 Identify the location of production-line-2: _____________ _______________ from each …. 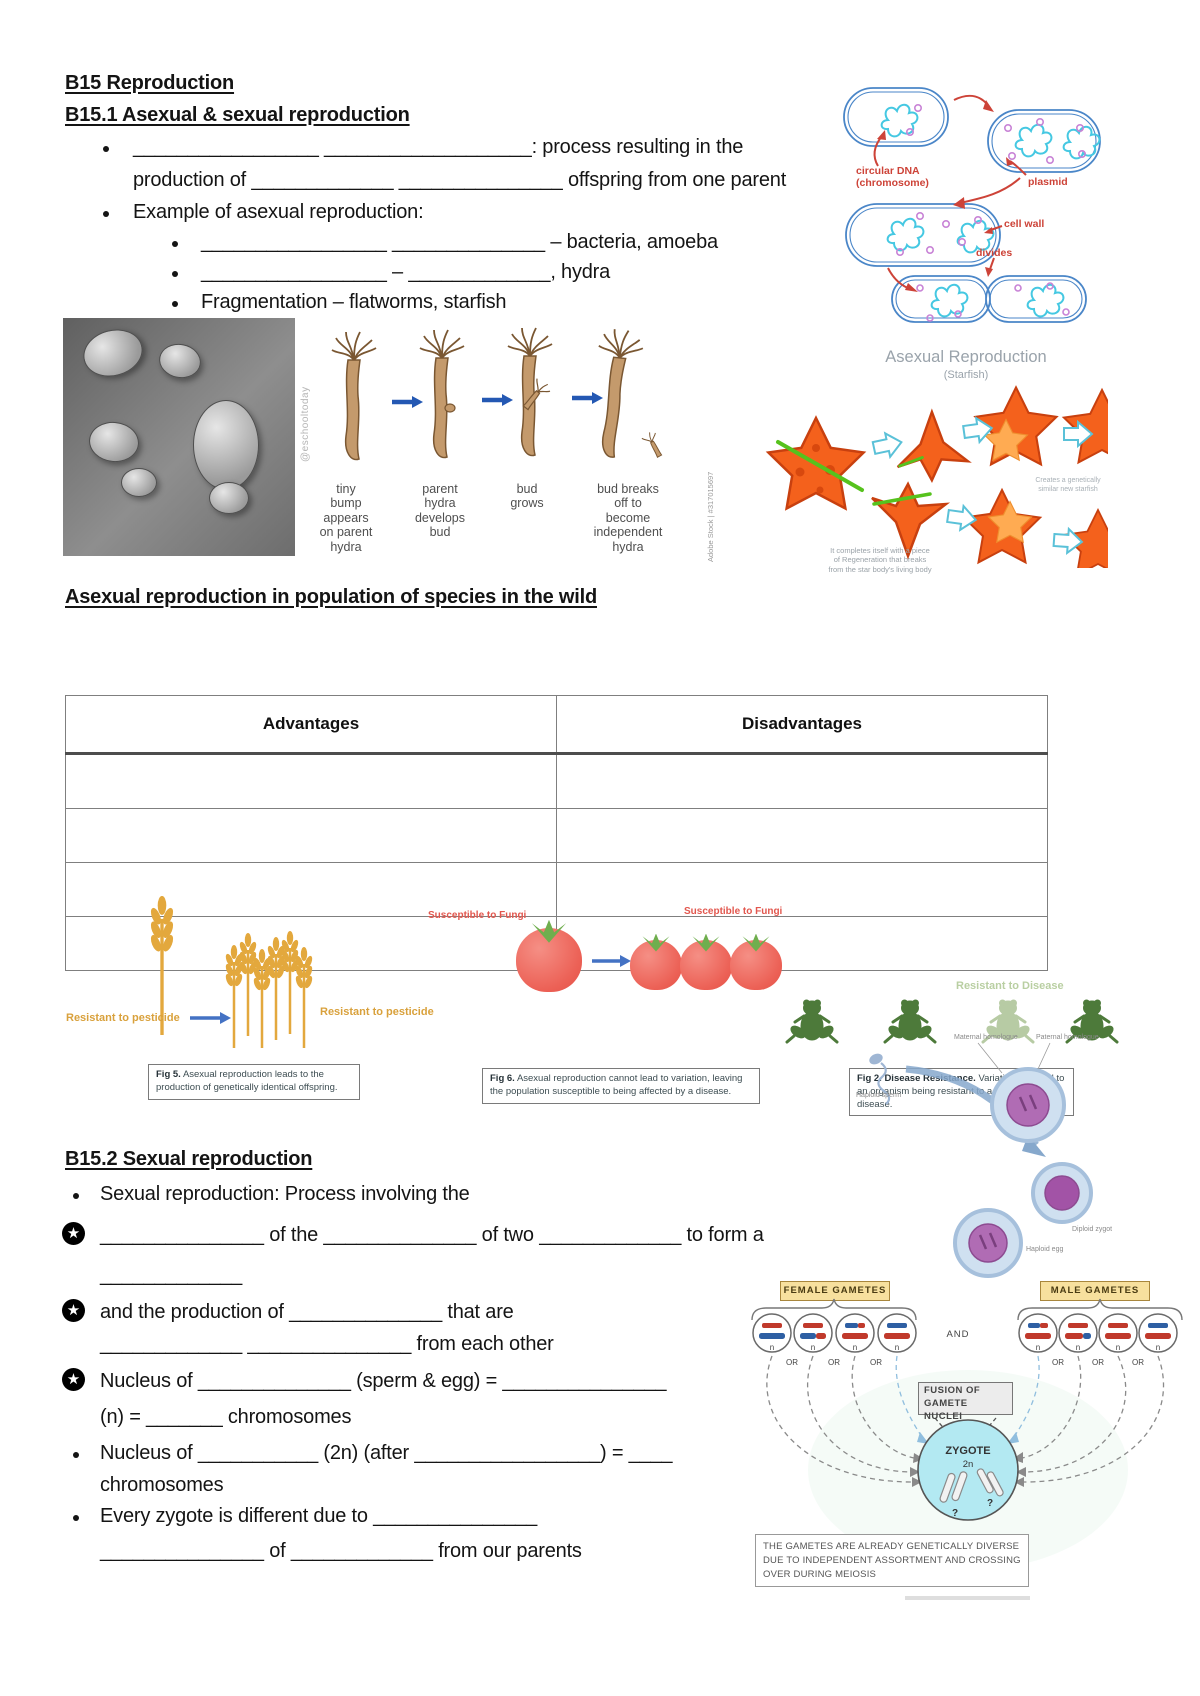
(327, 1344).